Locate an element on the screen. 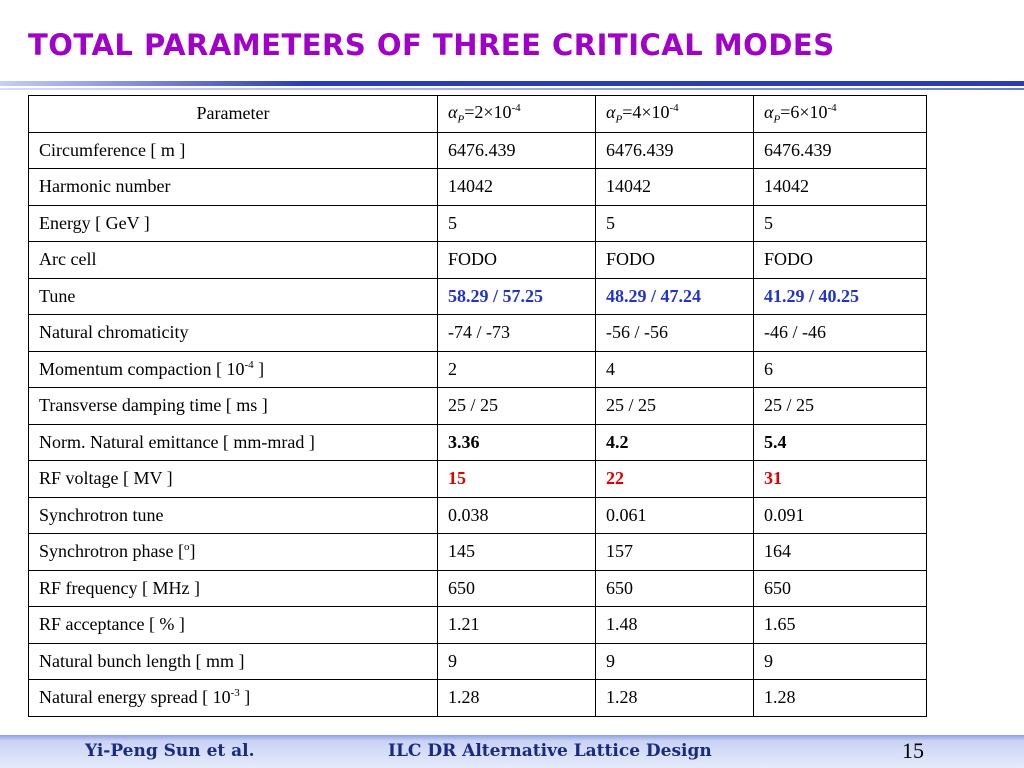 The height and width of the screenshot is (768, 1024). value-cell: 2 is located at coordinates (516, 369).